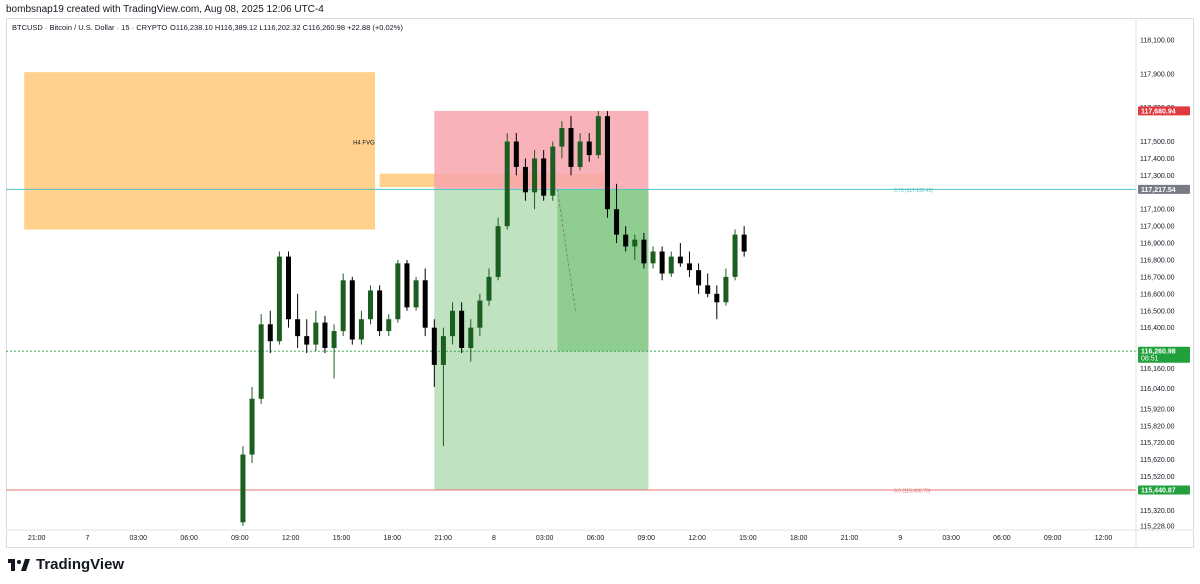 The width and height of the screenshot is (1200, 584). I want to click on price-tick-label: 116,600.00, so click(1157, 294).